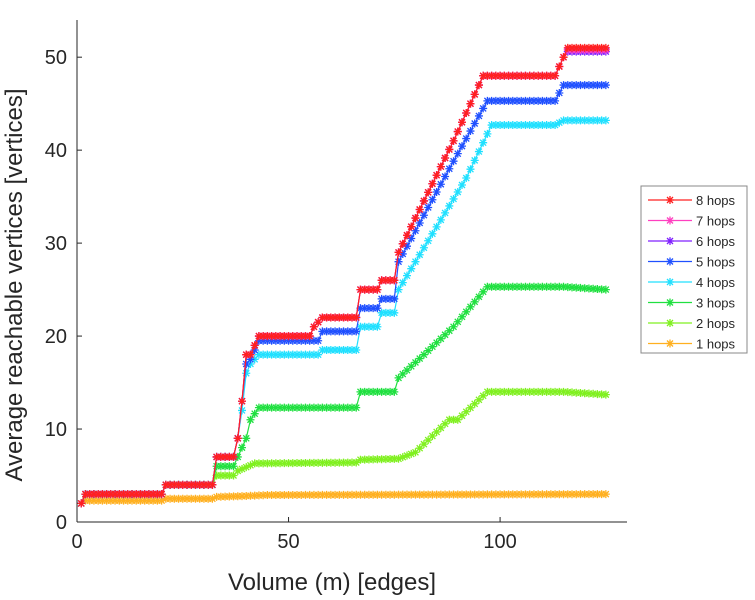  What do you see at coordinates (716, 200) in the screenshot?
I see `legend-label: 8 hops` at bounding box center [716, 200].